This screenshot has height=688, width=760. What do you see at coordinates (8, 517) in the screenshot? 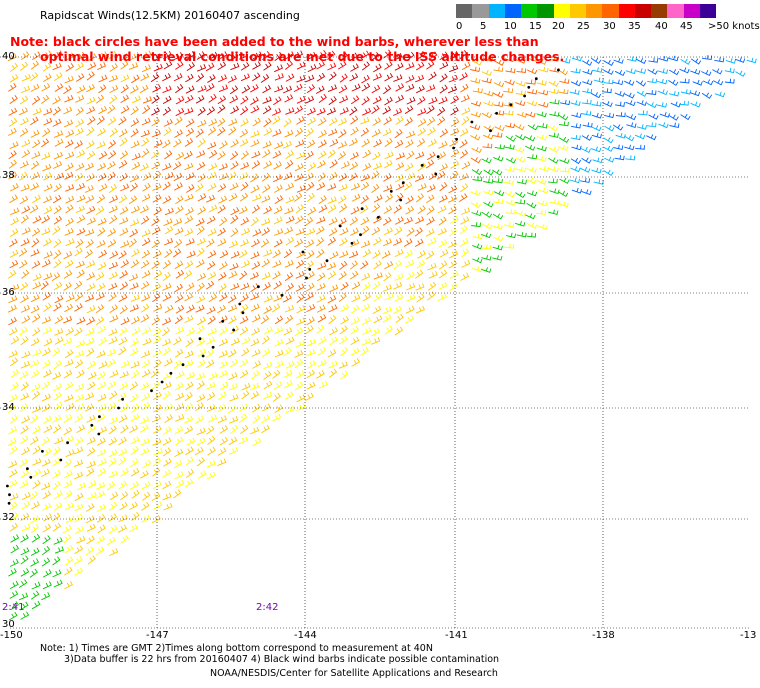
I see `lat-label: 32` at bounding box center [8, 517].